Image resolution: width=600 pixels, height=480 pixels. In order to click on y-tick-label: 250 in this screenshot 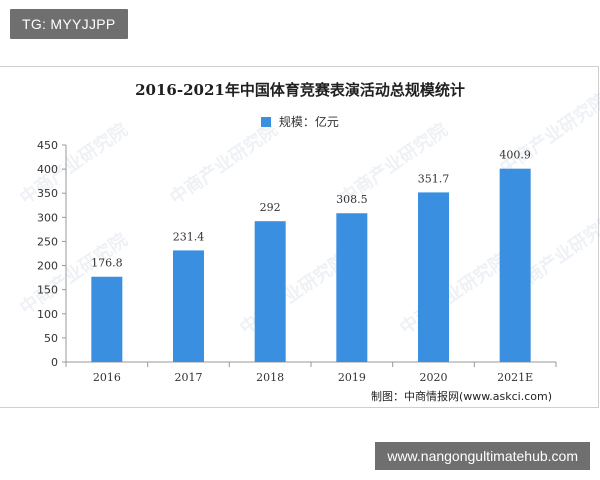, I will do `click(47, 241)`.